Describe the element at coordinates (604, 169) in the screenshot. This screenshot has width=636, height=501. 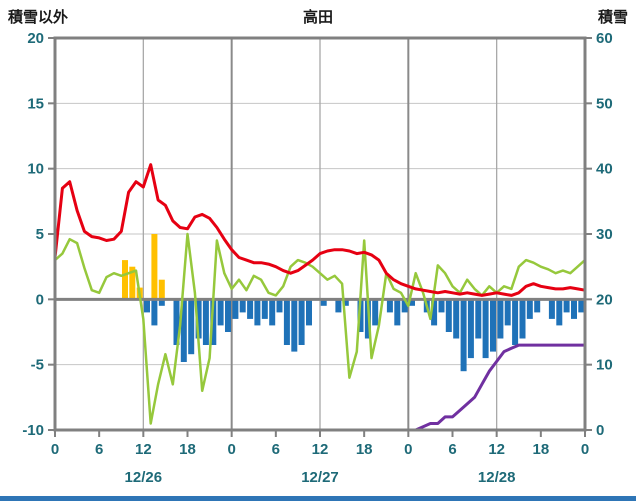
I see `svg-text: 40` at that location.